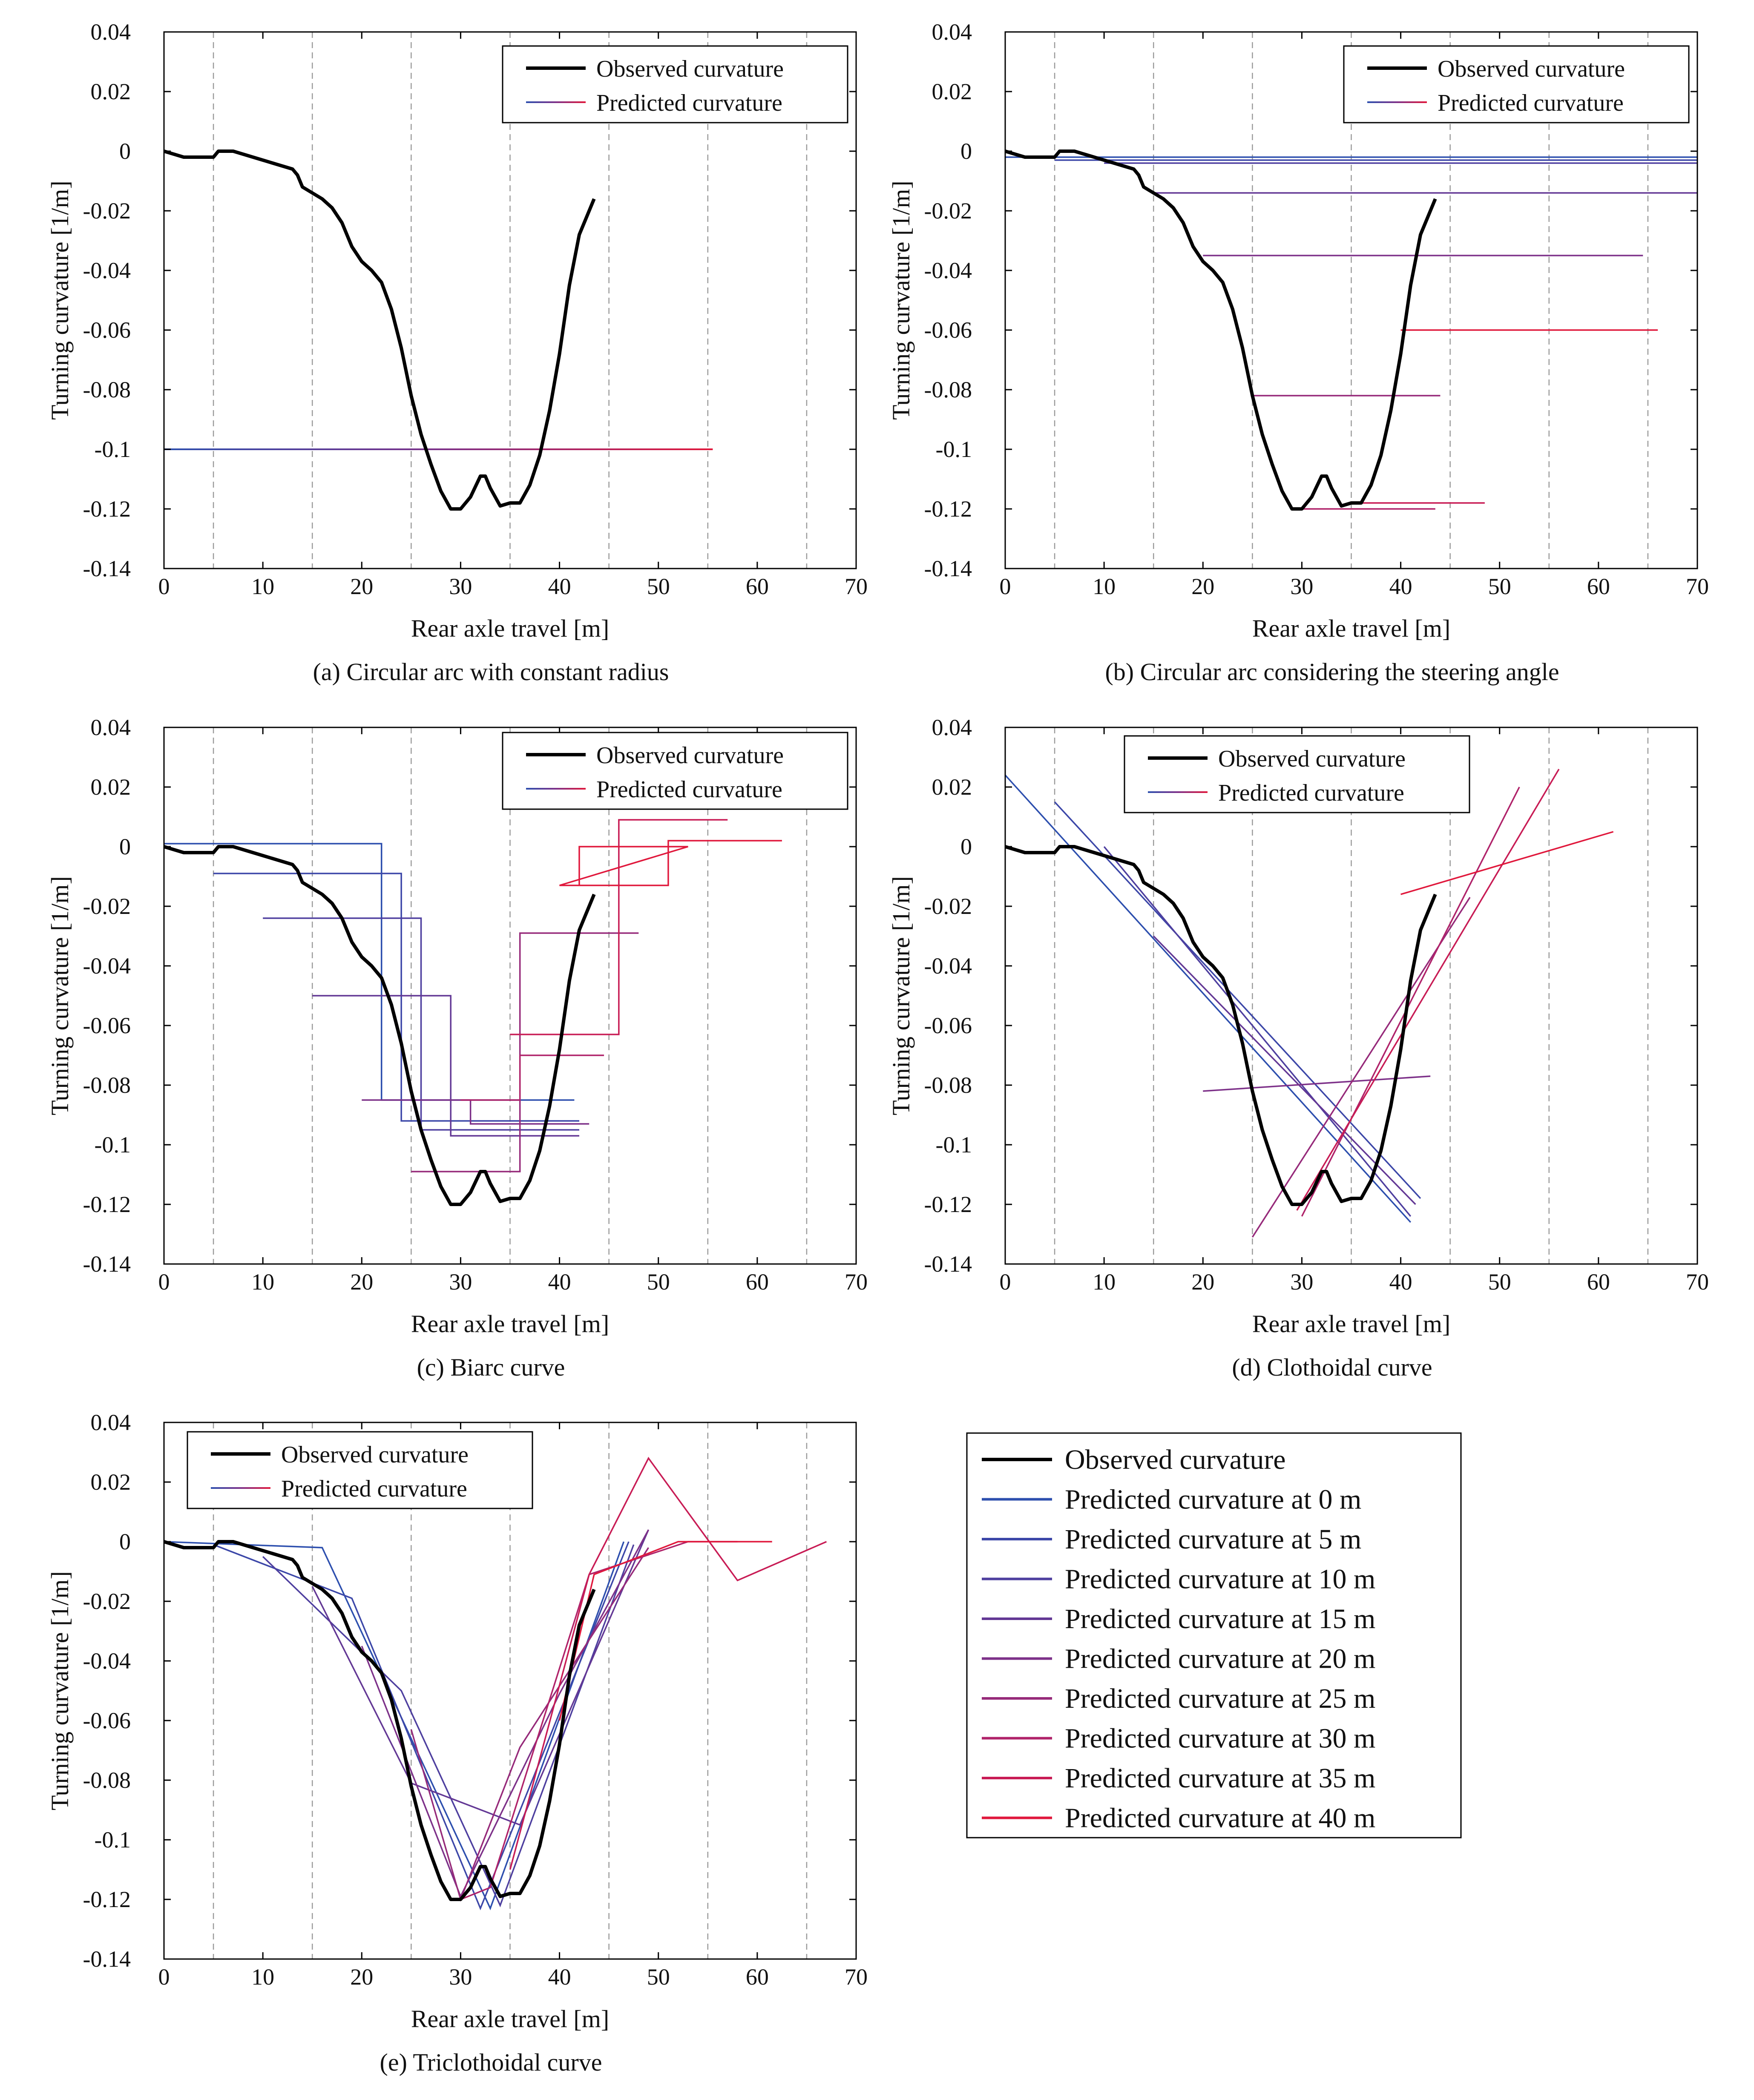  I want to click on y-tick-label: -0.08, so click(107, 1085).